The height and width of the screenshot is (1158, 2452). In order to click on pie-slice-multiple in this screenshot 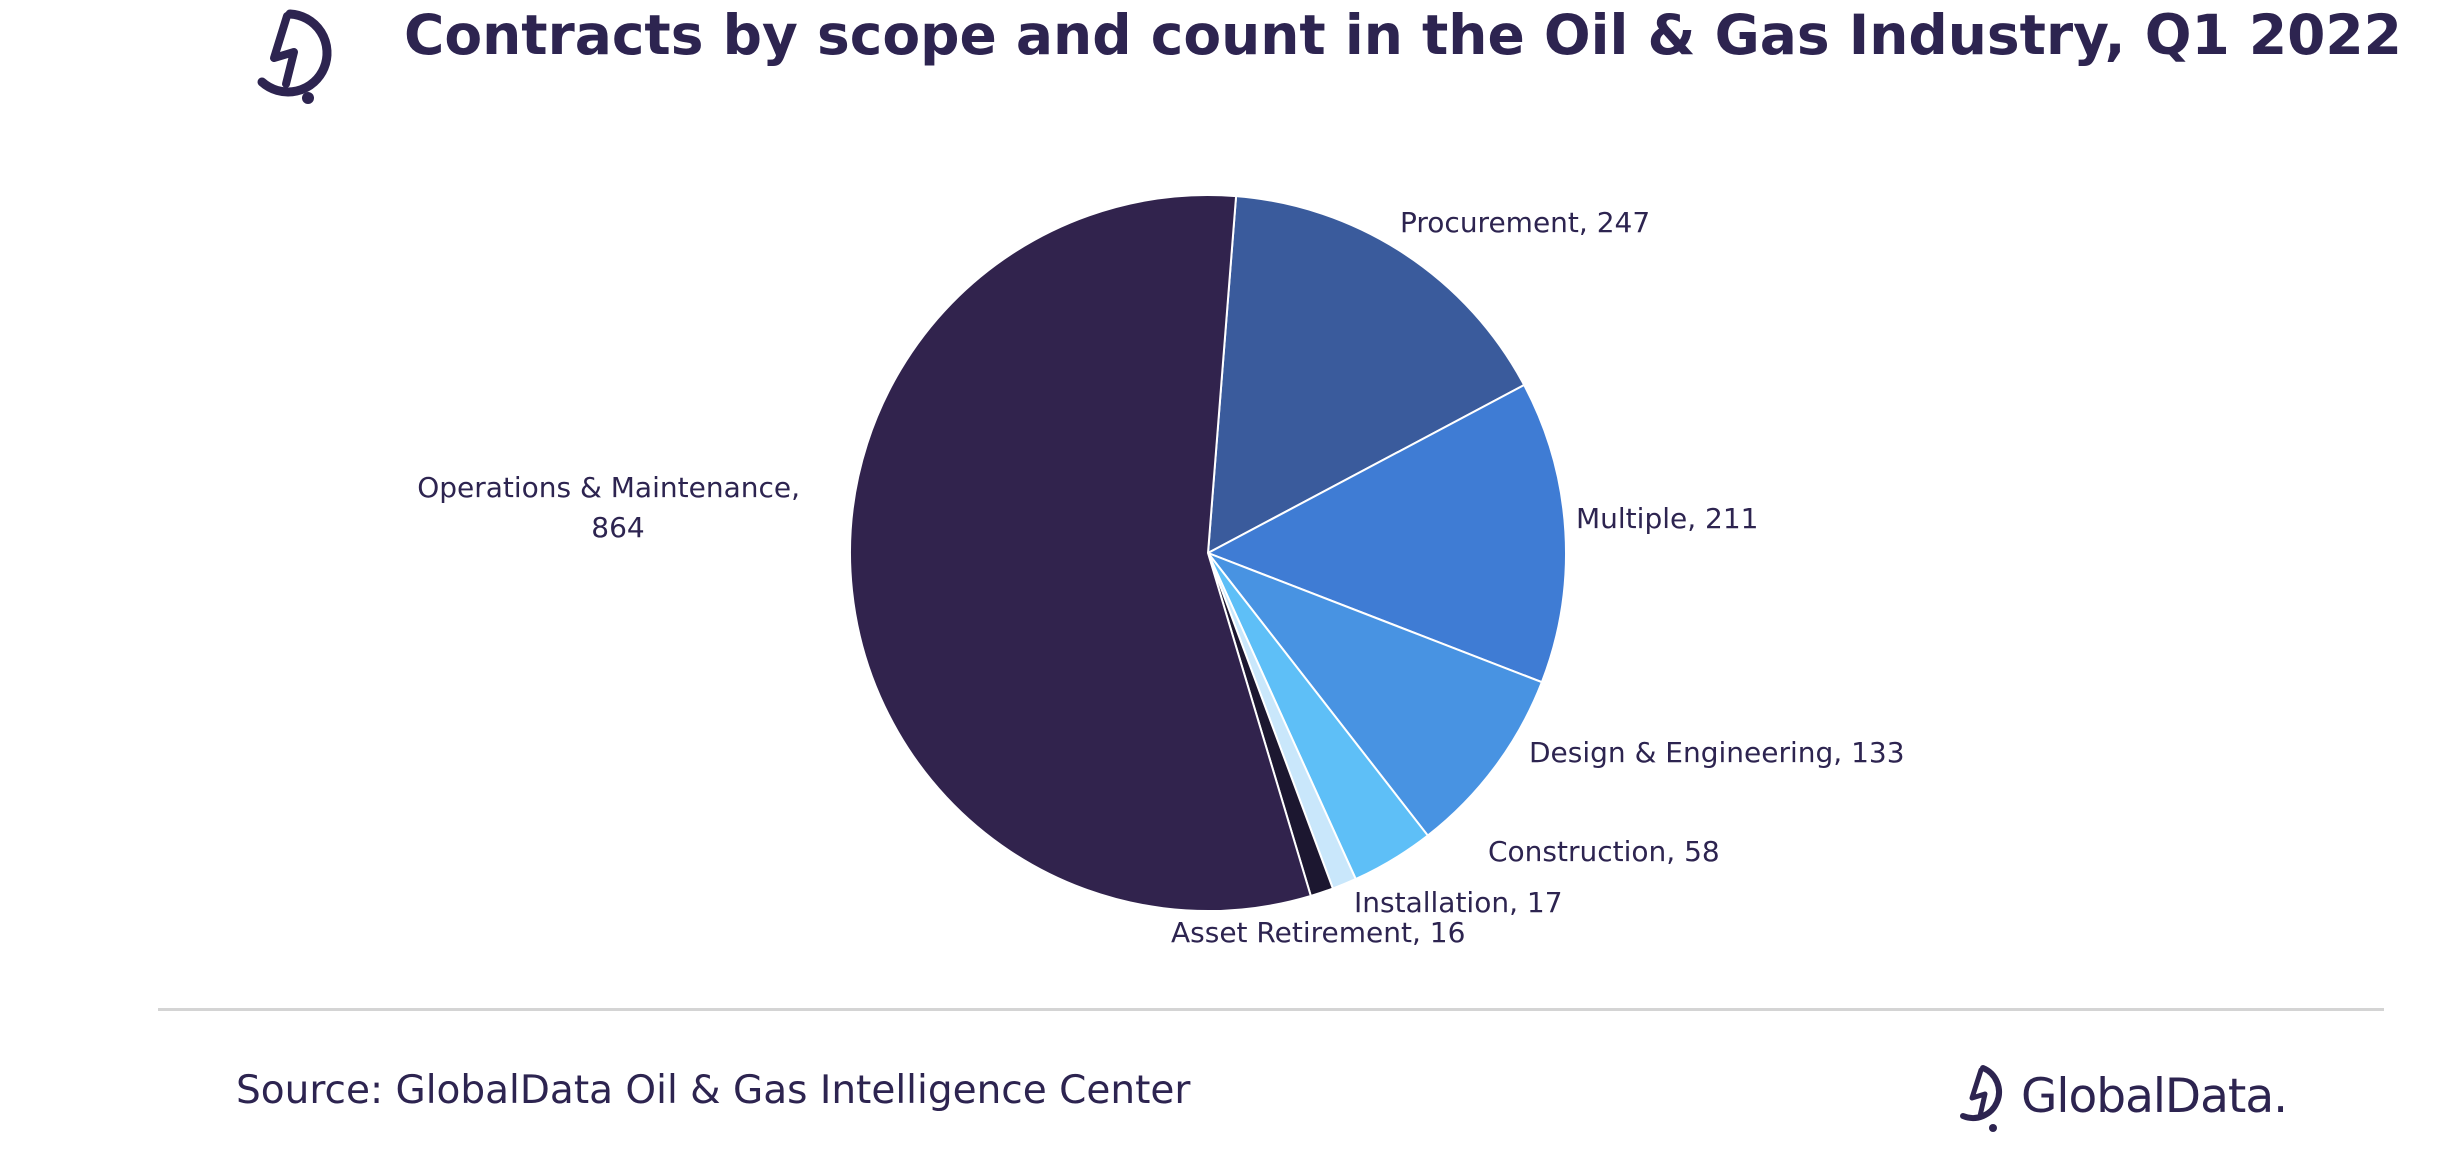, I will do `click(1387, 534)`.